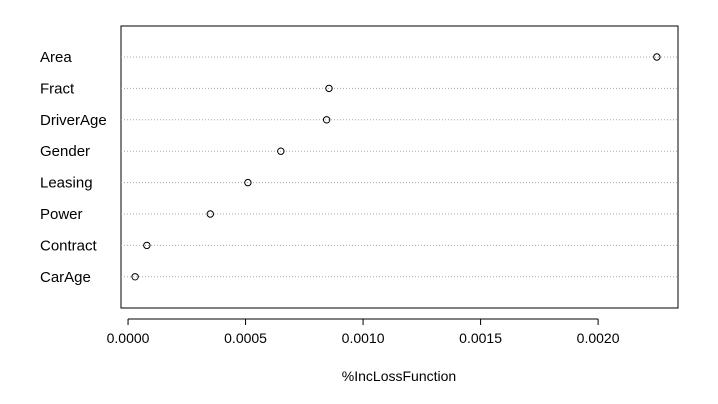 The height and width of the screenshot is (404, 718). What do you see at coordinates (326, 120) in the screenshot?
I see `data-point-driverage` at bounding box center [326, 120].